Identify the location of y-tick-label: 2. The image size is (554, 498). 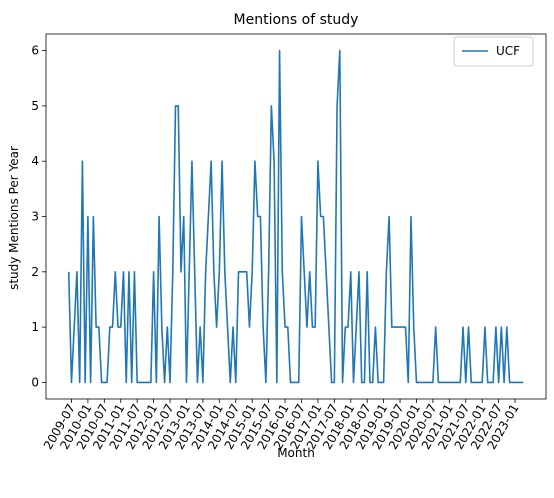
(35, 272).